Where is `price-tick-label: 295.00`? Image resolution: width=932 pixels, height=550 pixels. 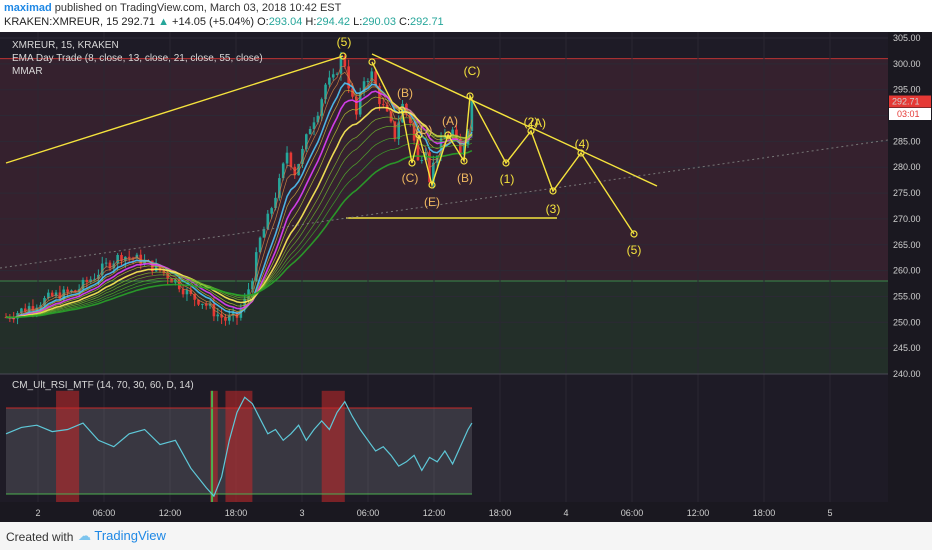
price-tick-label: 295.00 is located at coordinates (907, 90).